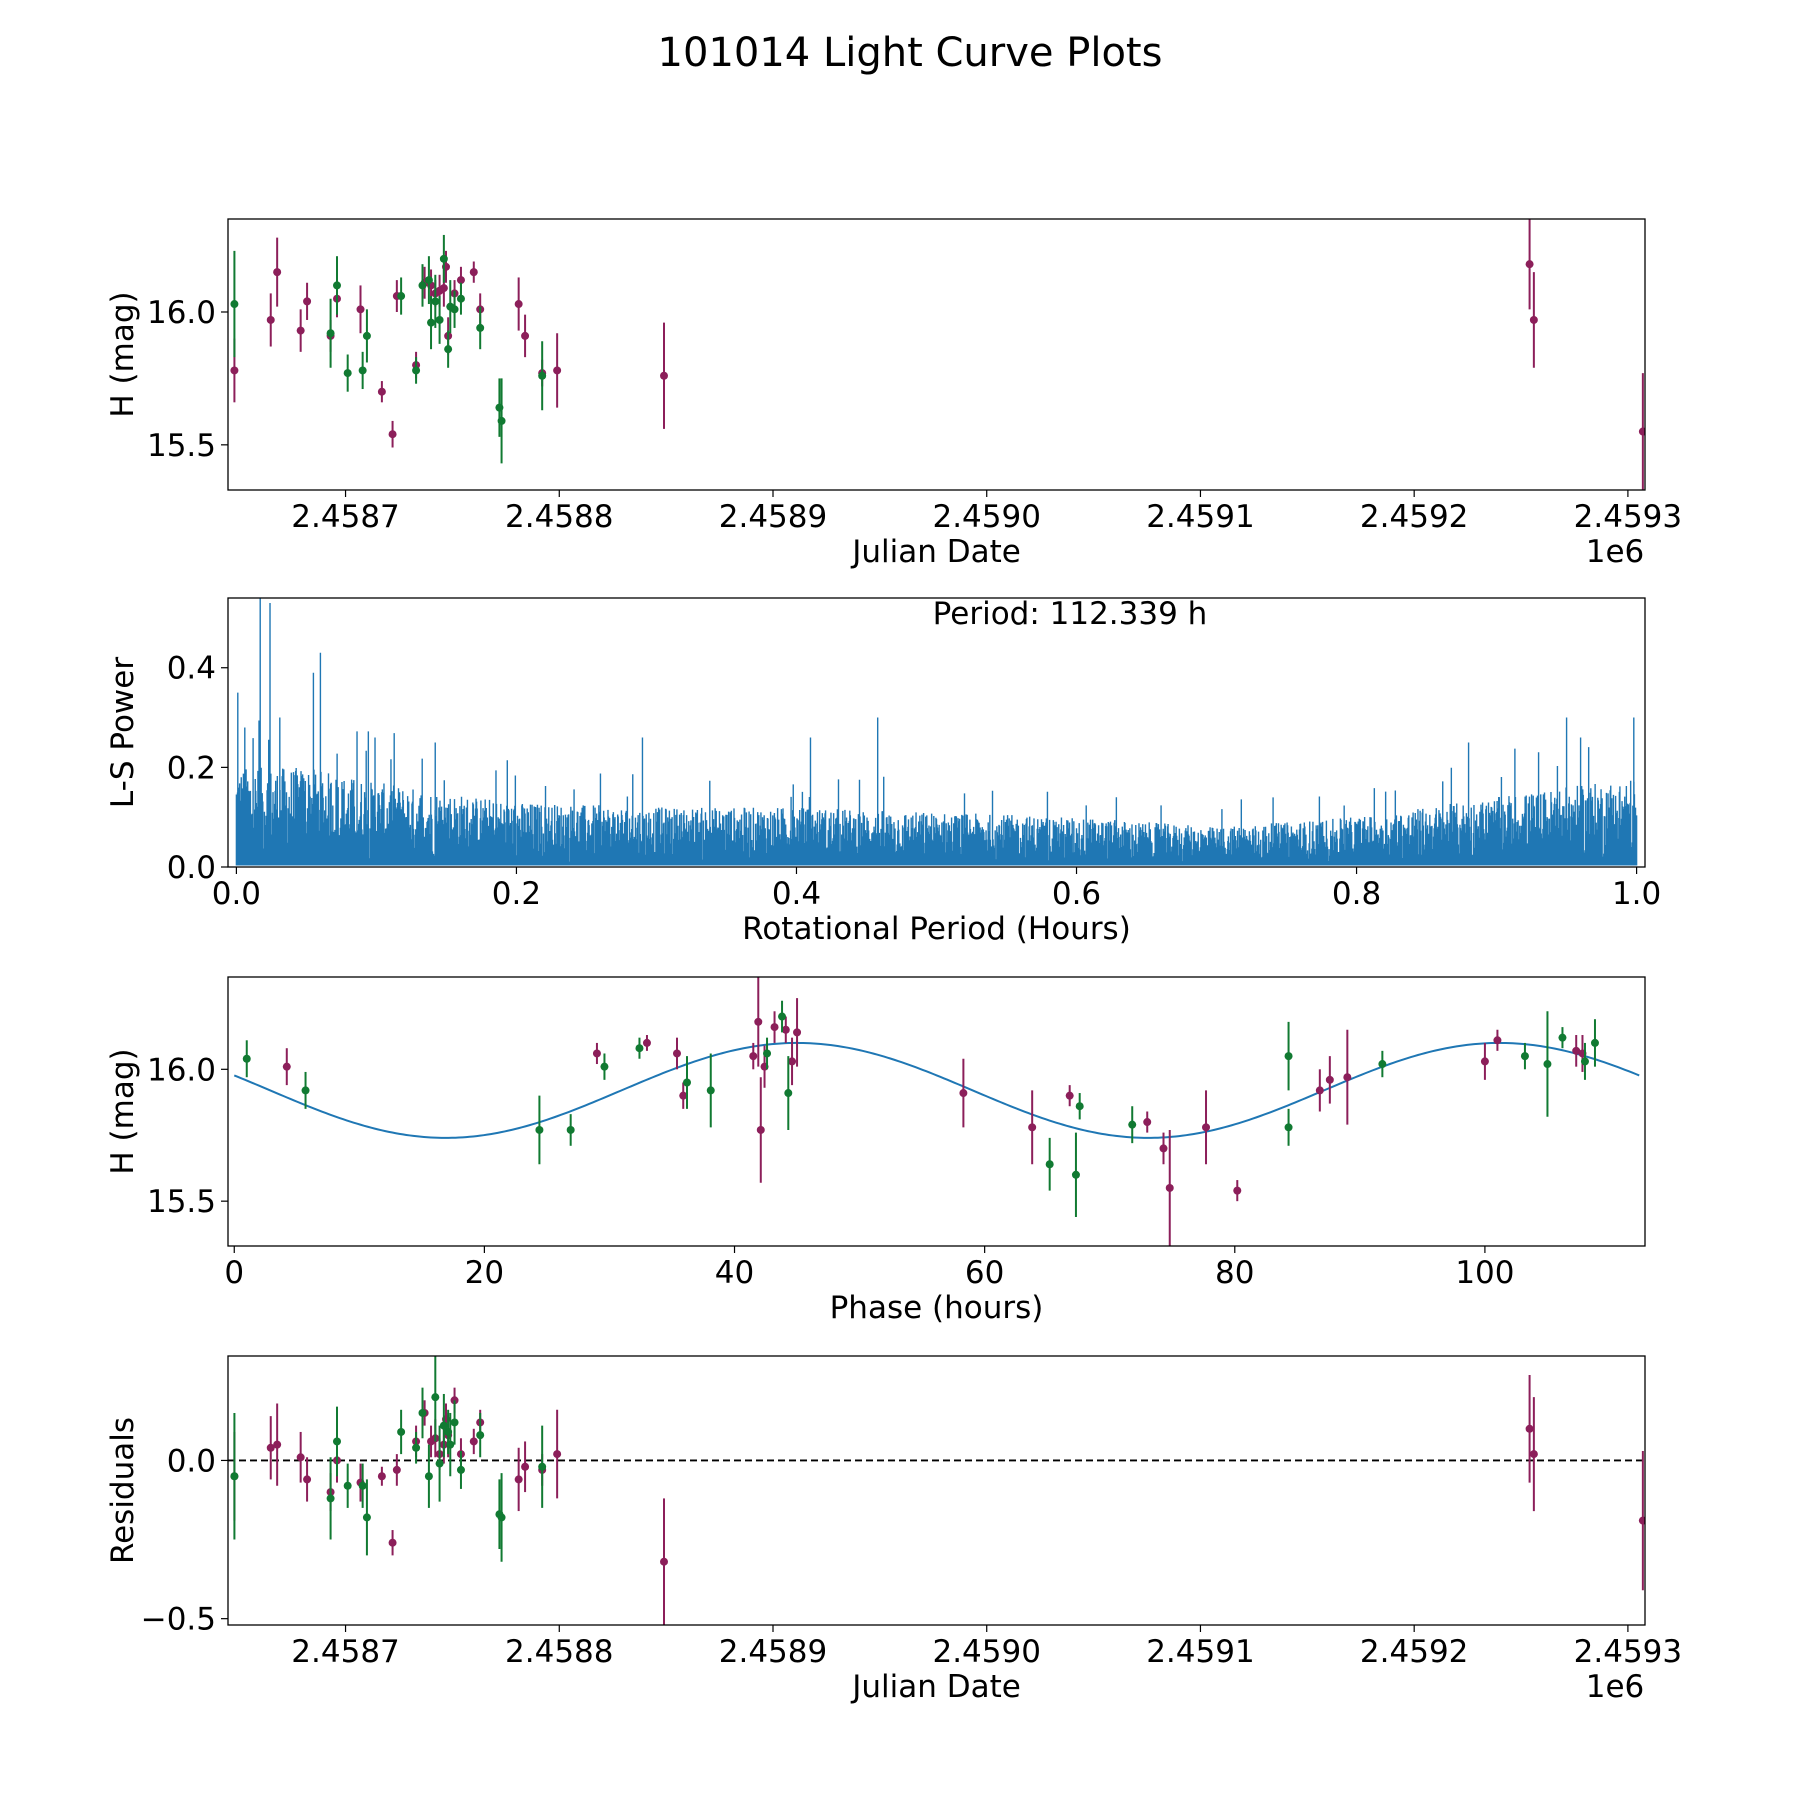  Describe the element at coordinates (1628, 517) in the screenshot. I see `x-tick-label: 2.4593` at that location.